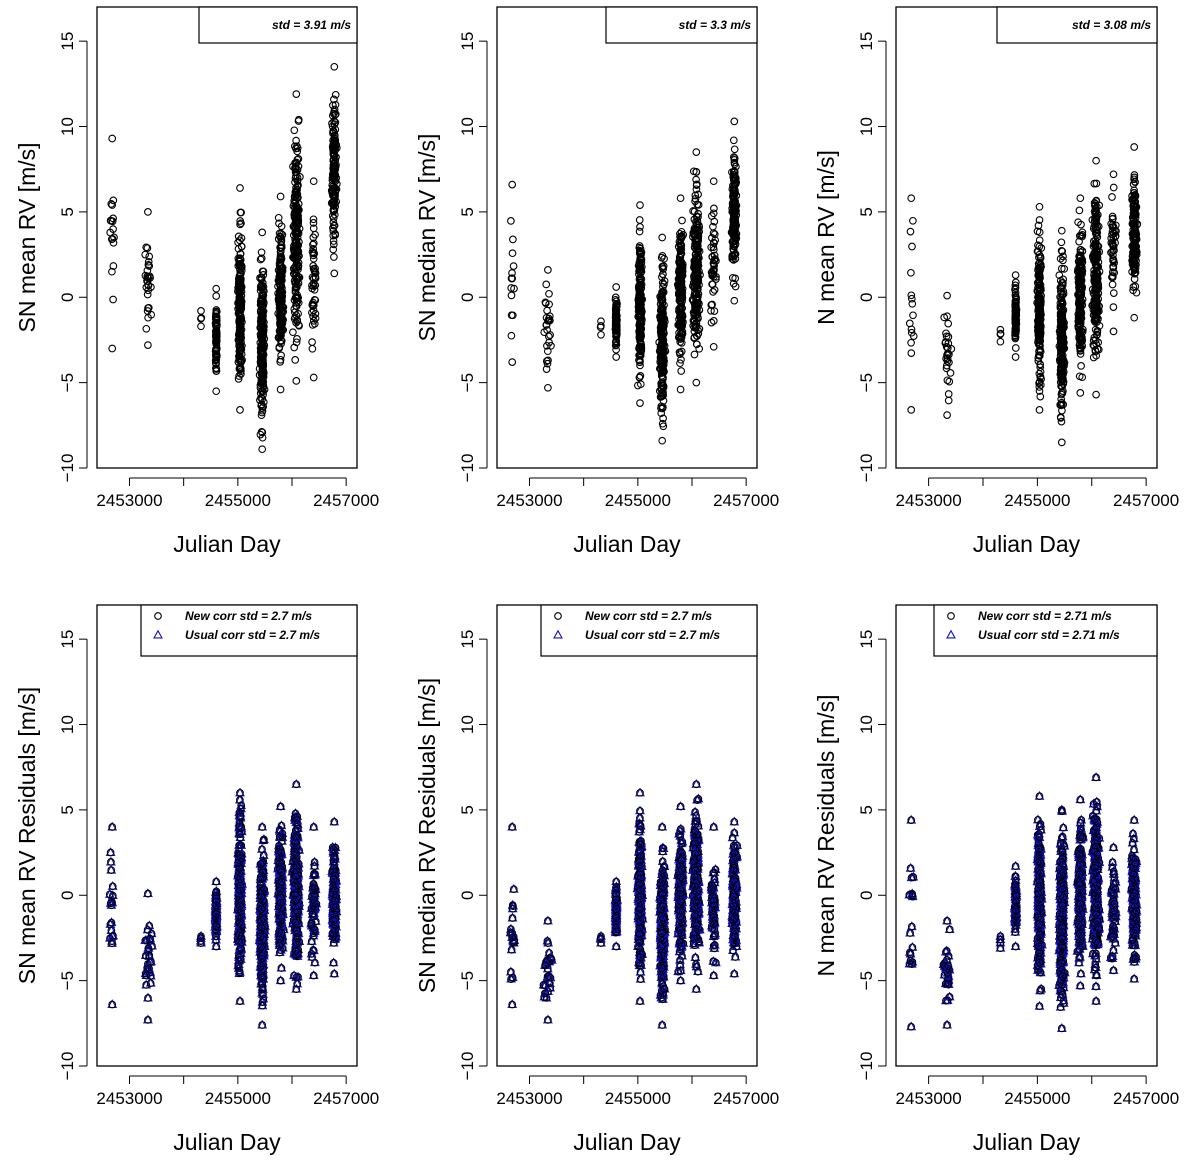 Image resolution: width=1200 pixels, height=1166 pixels. I want to click on y-tick-label: 0, so click(866, 297).